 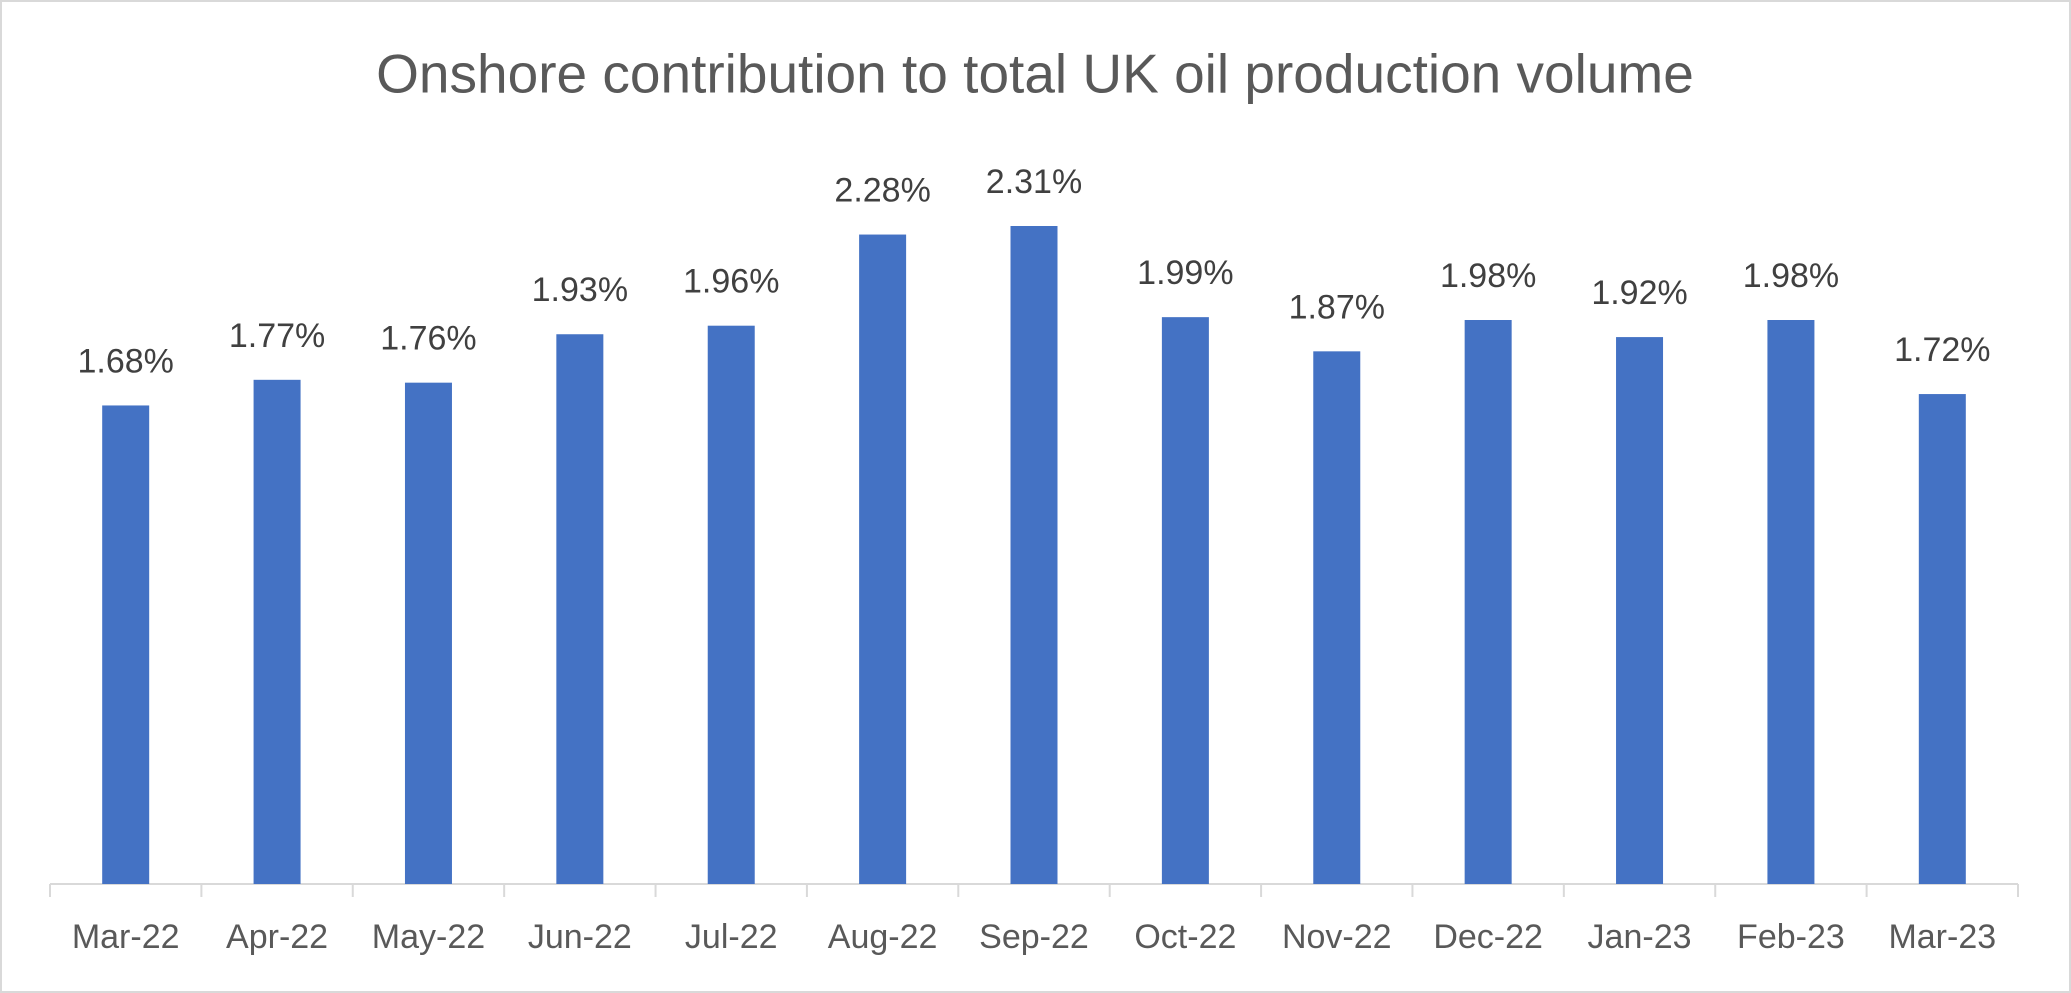 I want to click on x-tick-label: Oct-22, so click(x=1185, y=937).